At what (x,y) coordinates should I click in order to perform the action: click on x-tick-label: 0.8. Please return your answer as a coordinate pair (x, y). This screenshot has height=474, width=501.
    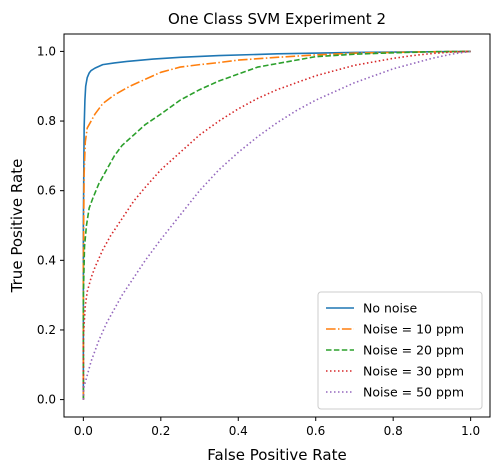
    Looking at the image, I should click on (393, 431).